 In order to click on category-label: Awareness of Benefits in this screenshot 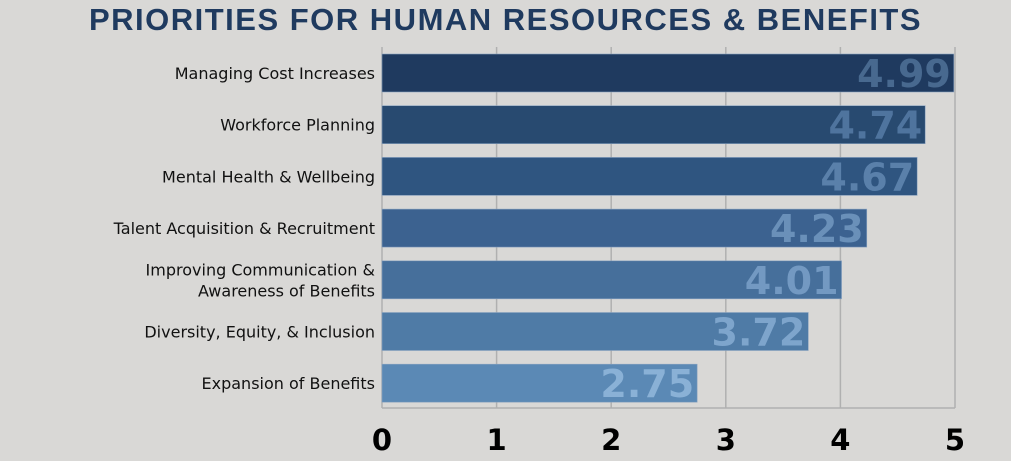, I will do `click(286, 290)`.